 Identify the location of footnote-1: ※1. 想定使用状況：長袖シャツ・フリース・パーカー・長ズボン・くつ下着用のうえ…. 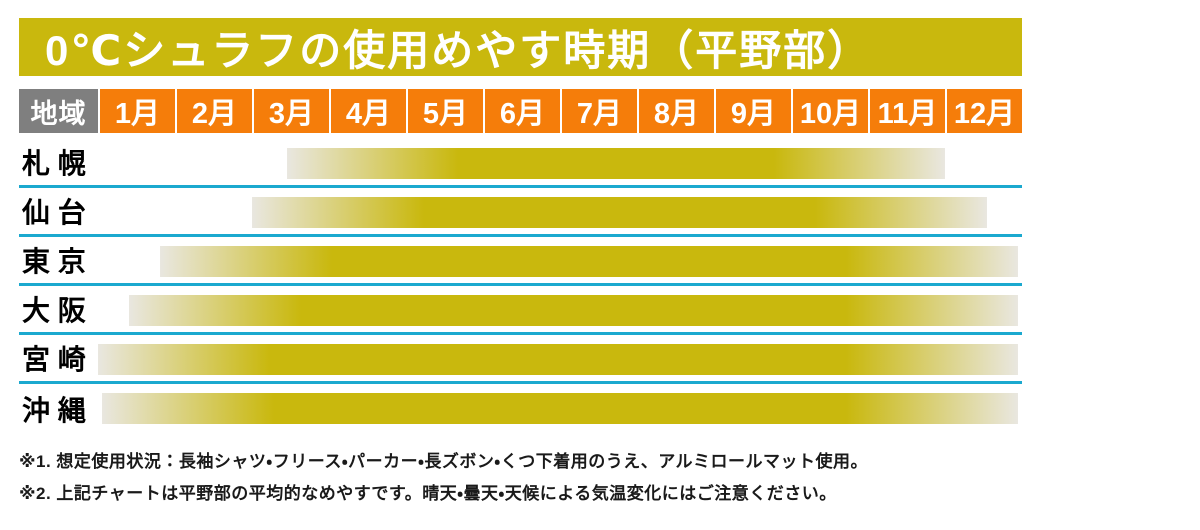
(444, 461).